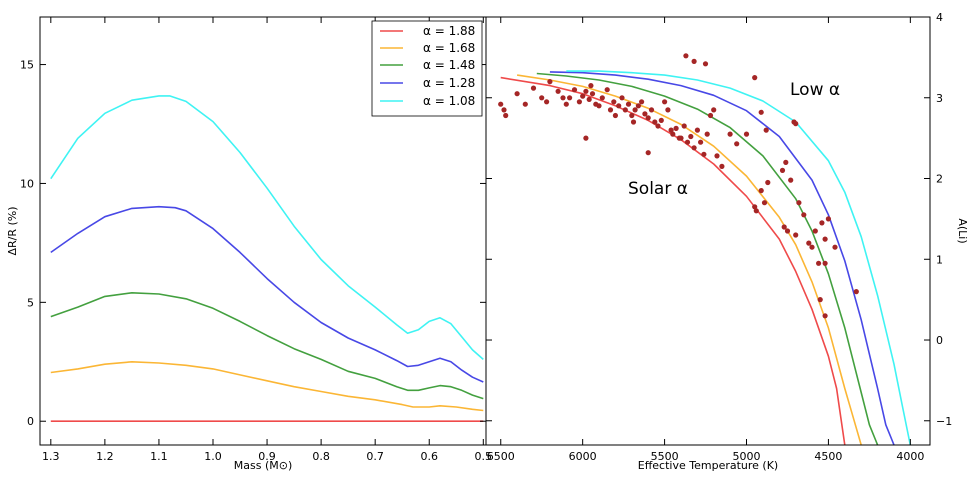 Image resolution: width=969 pixels, height=485 pixels. I want to click on annotation-solar-alpha: Solar α, so click(658, 189).